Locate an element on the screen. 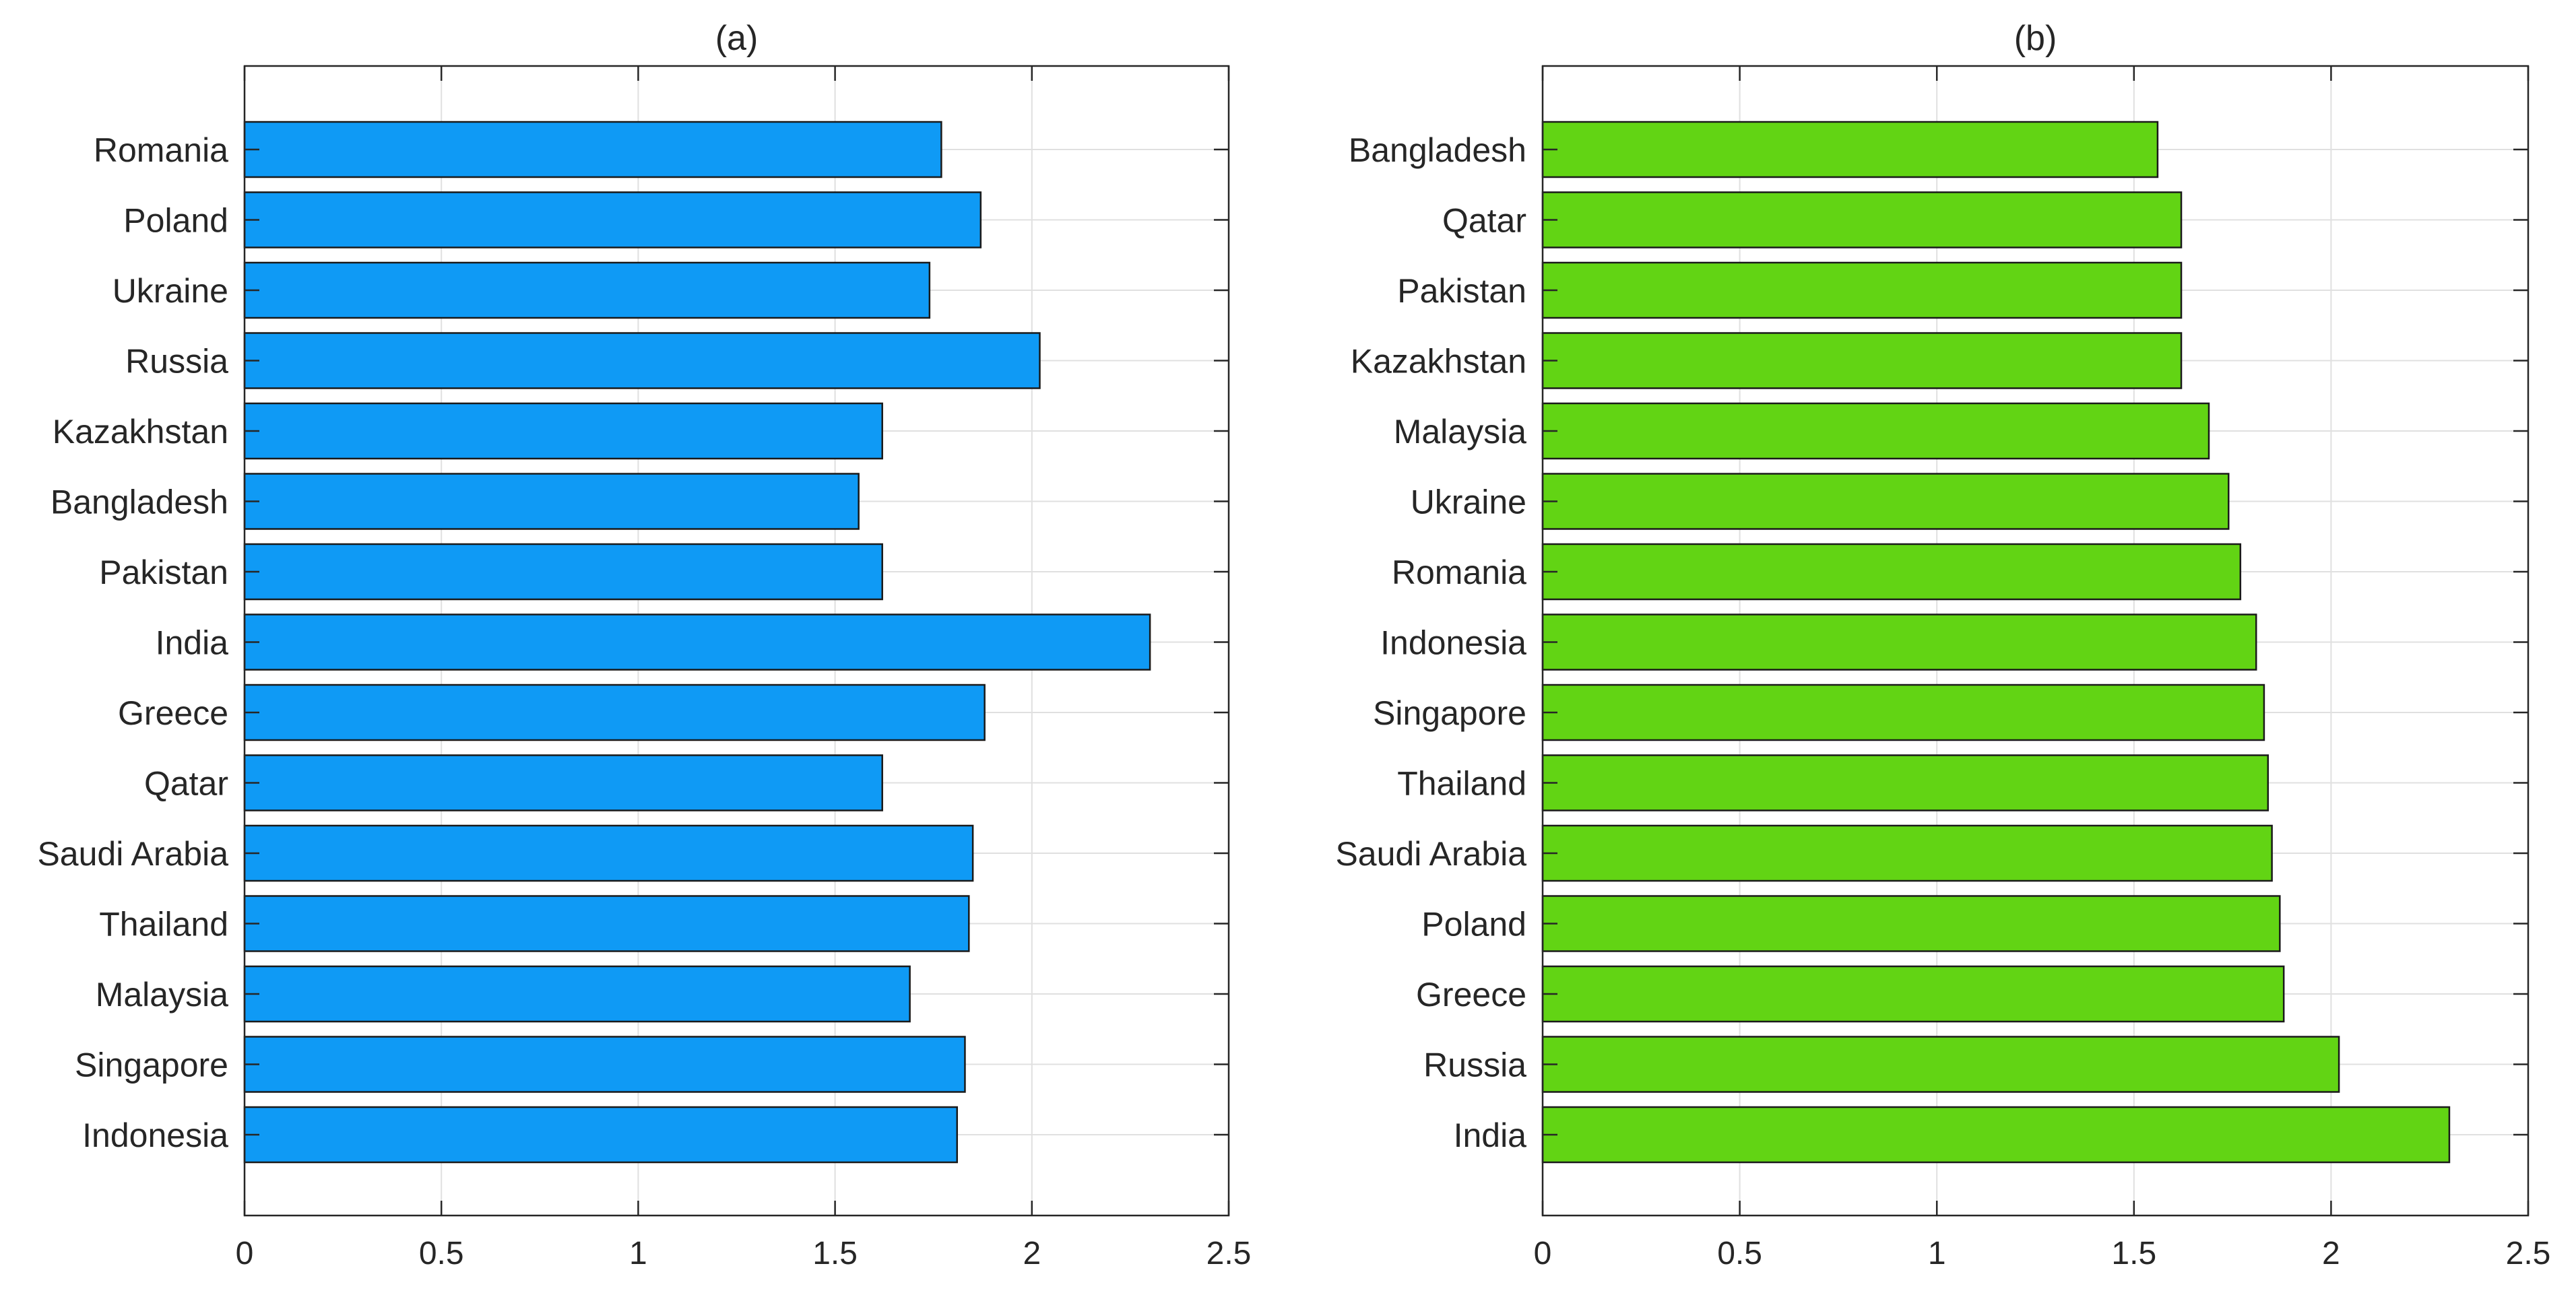 Image resolution: width=2576 pixels, height=1297 pixels. chart-title: (a) is located at coordinates (737, 38).